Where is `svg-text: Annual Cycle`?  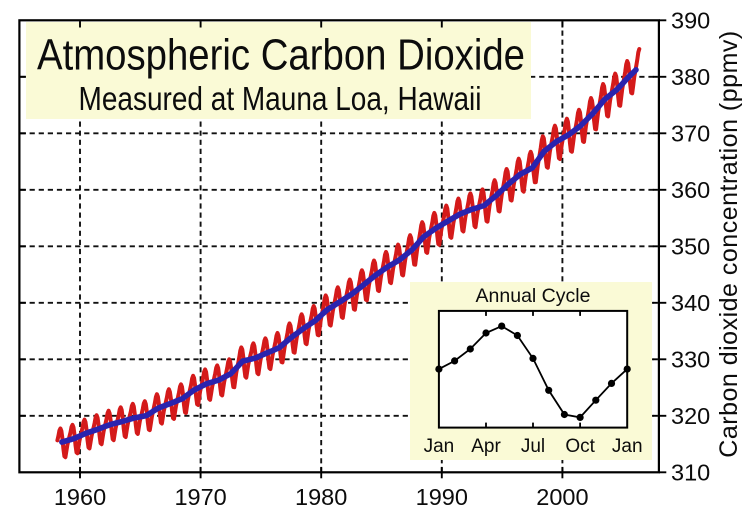
svg-text: Annual Cycle is located at coordinates (533, 296).